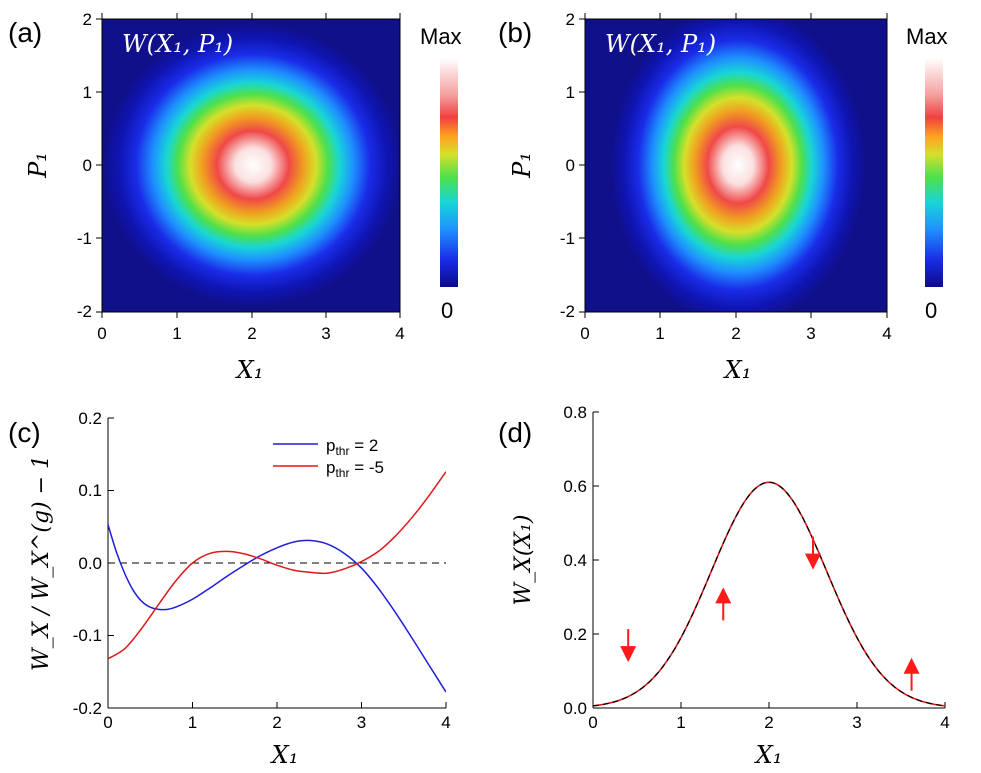 Image resolution: width=981 pixels, height=773 pixels. I want to click on heatmap-a-title: W(X₁, P₁), so click(177, 44).